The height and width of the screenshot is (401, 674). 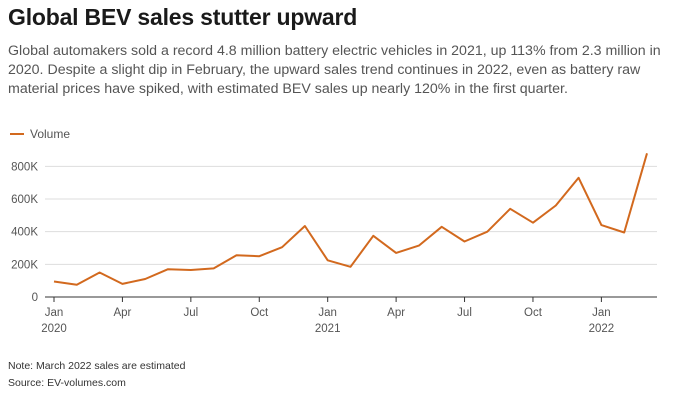 What do you see at coordinates (183, 17) in the screenshot?
I see `chart-title: Global BEV sales stutter upward` at bounding box center [183, 17].